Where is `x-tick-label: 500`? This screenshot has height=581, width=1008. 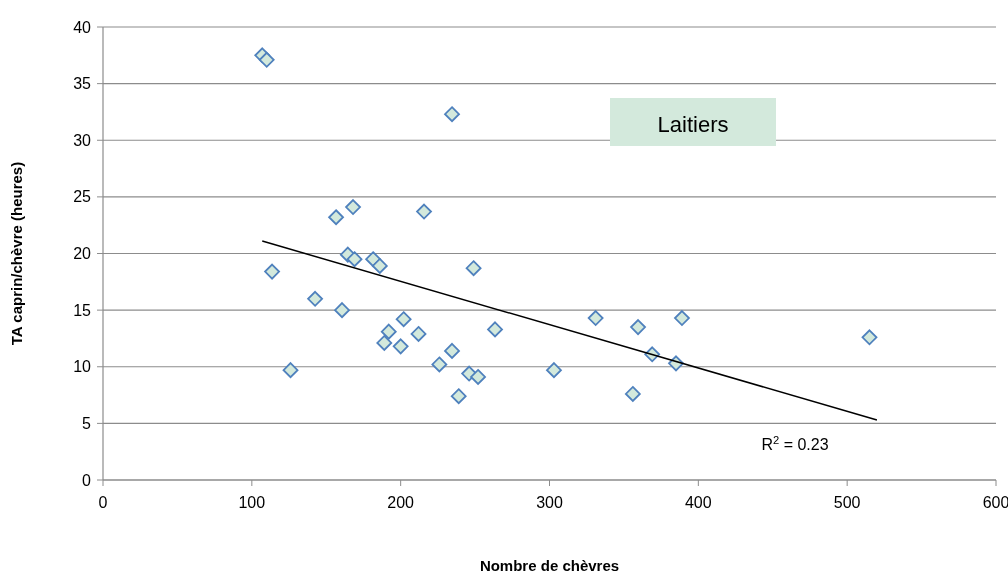
x-tick-label: 500 is located at coordinates (847, 502).